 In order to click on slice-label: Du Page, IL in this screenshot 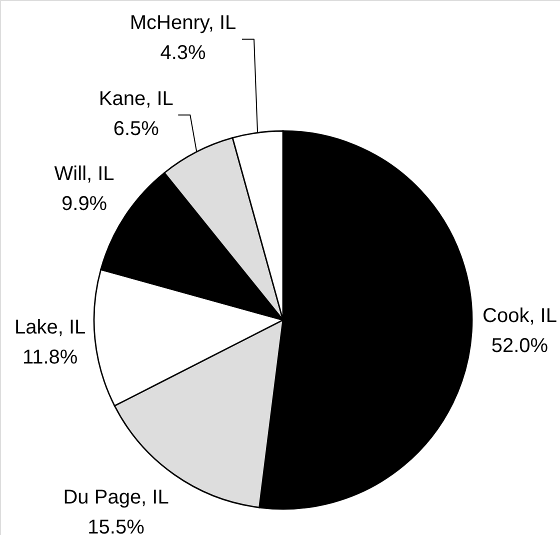, I will do `click(116, 497)`.